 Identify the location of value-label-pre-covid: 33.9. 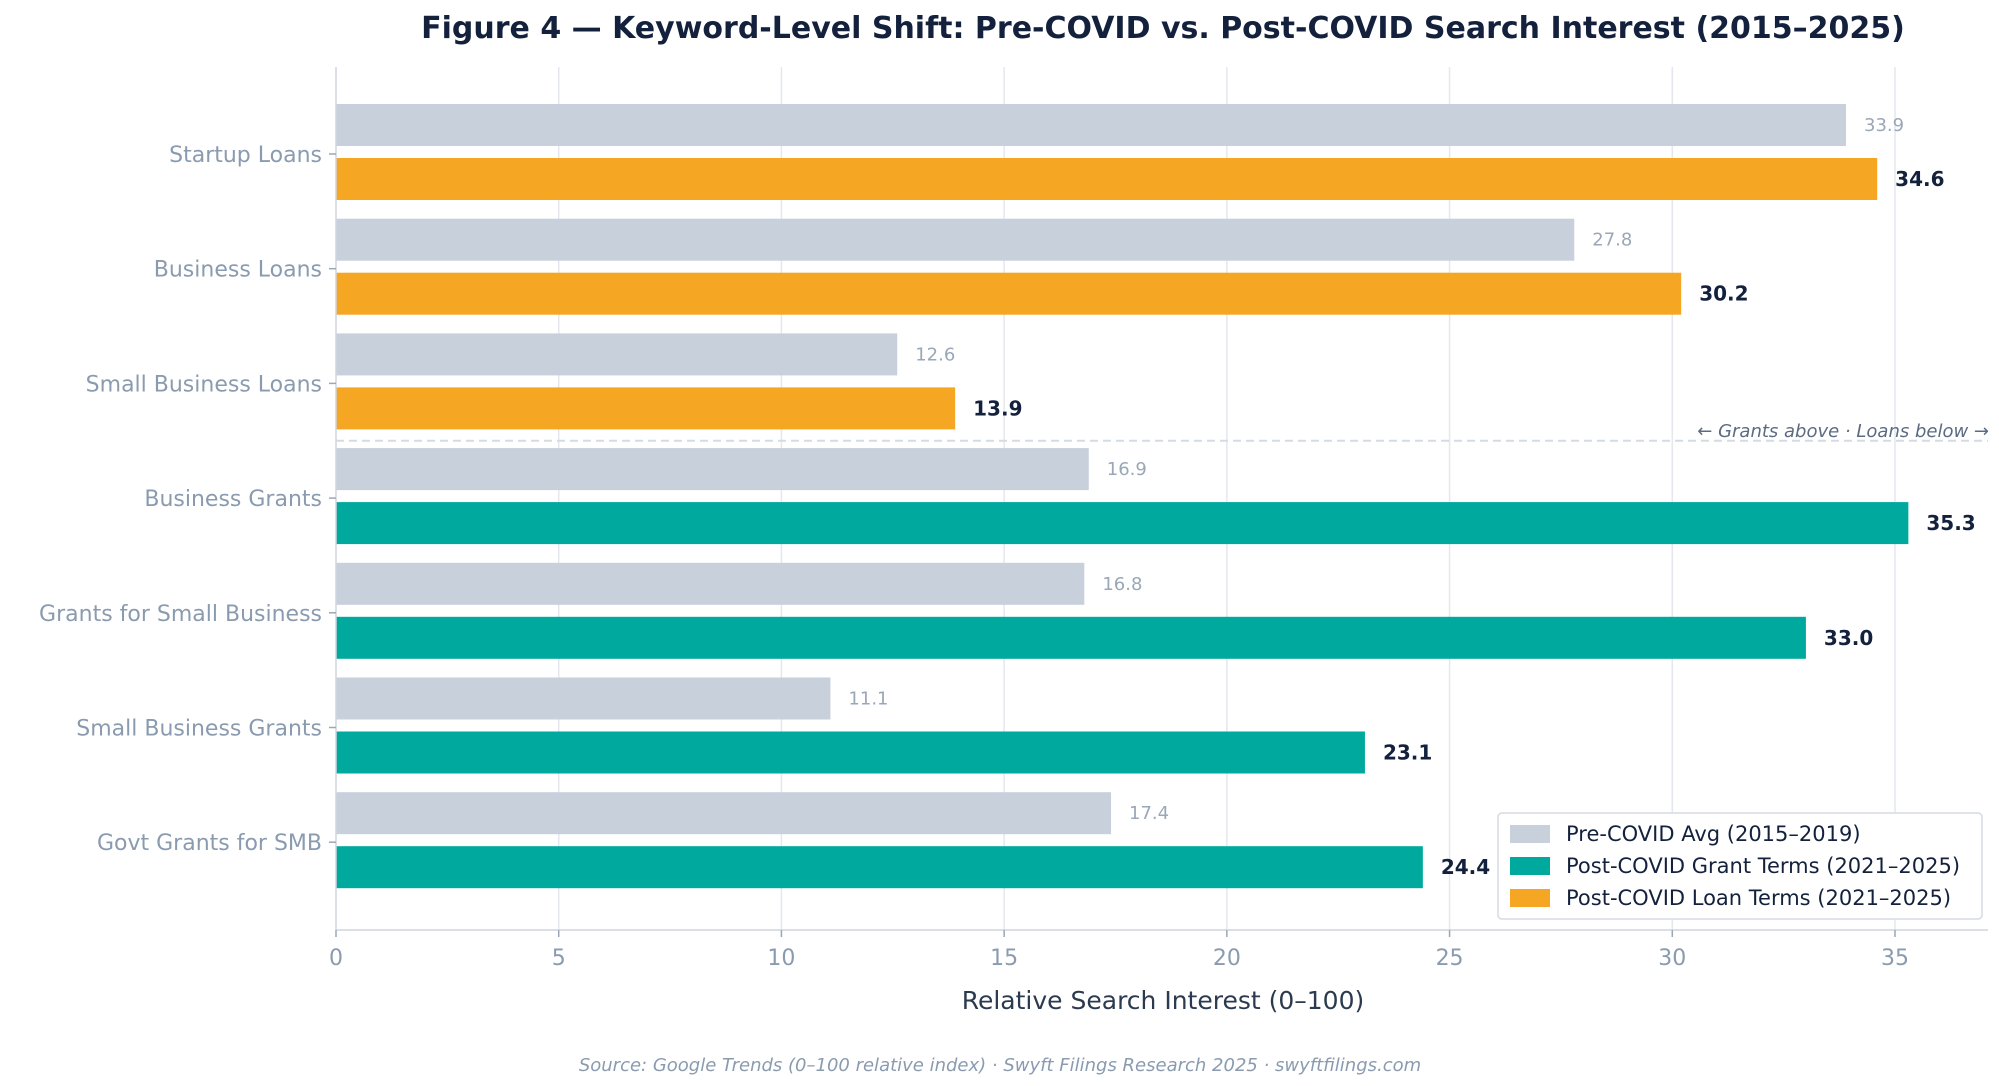
(1884, 125).